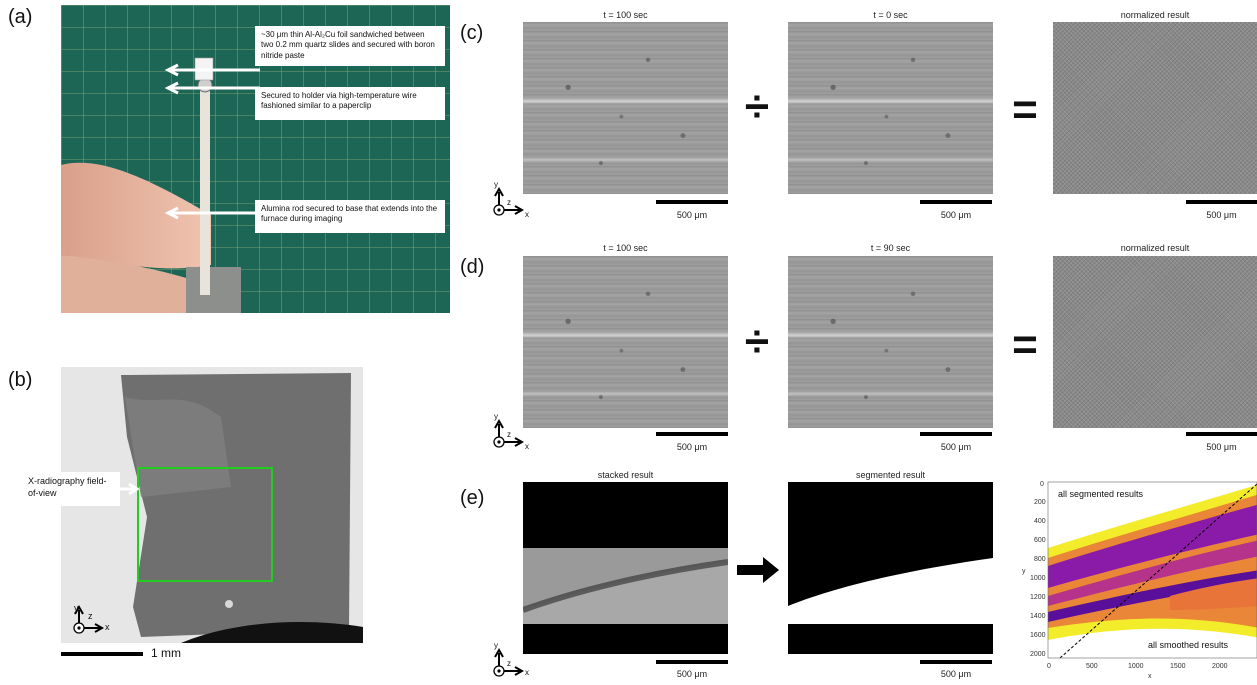 The width and height of the screenshot is (1257, 685). Describe the element at coordinates (758, 570) in the screenshot. I see `e-process-arrow` at that location.